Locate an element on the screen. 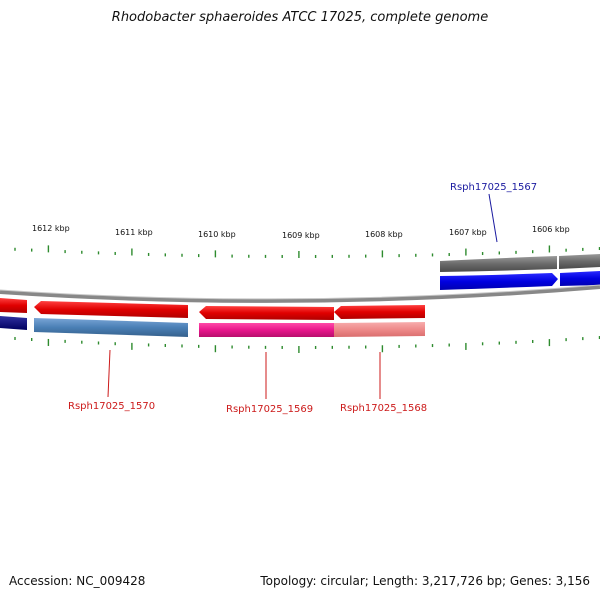 This screenshot has width=600, height=600. scale-label: 1611 kbp is located at coordinates (134, 232).